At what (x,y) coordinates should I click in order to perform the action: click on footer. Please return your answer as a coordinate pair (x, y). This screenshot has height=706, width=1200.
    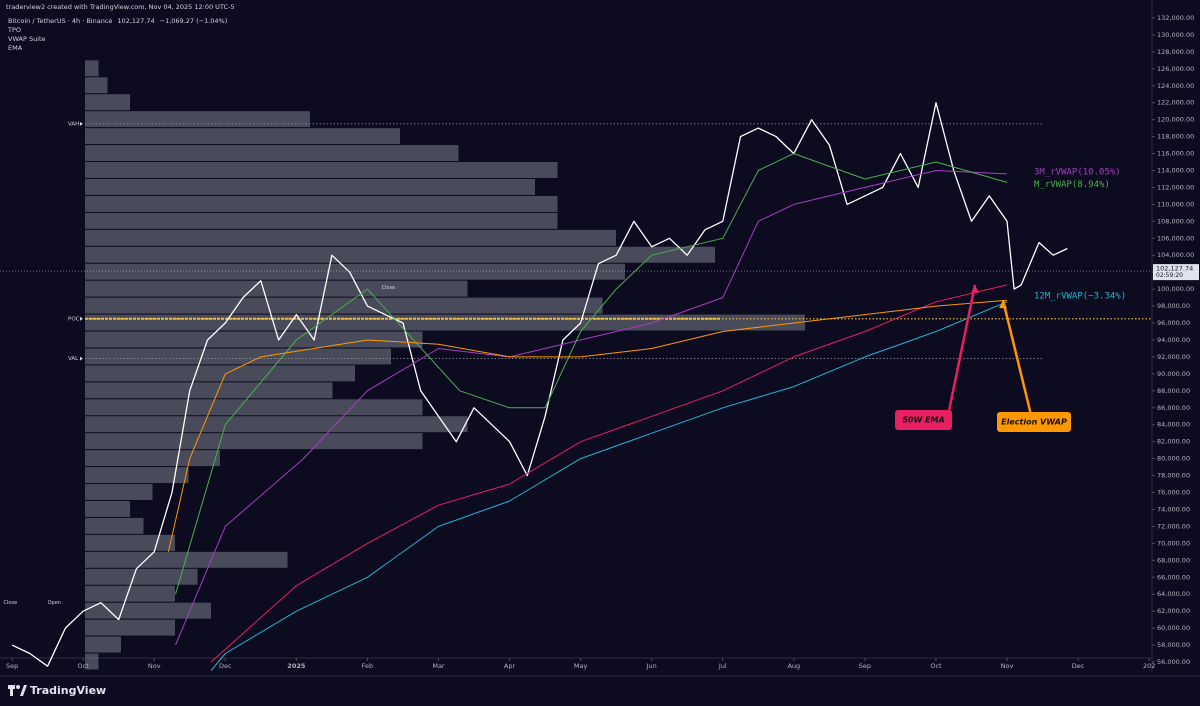
    Looking at the image, I should click on (600, 691).